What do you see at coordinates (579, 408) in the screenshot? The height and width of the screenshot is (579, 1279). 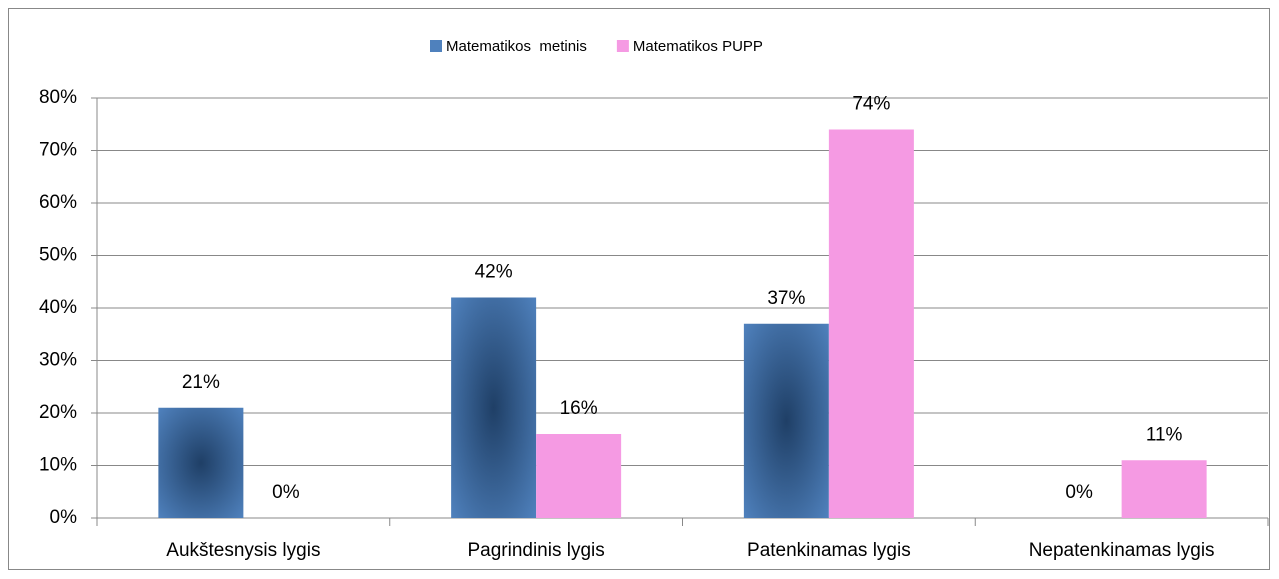 I see `value-label: 16%` at bounding box center [579, 408].